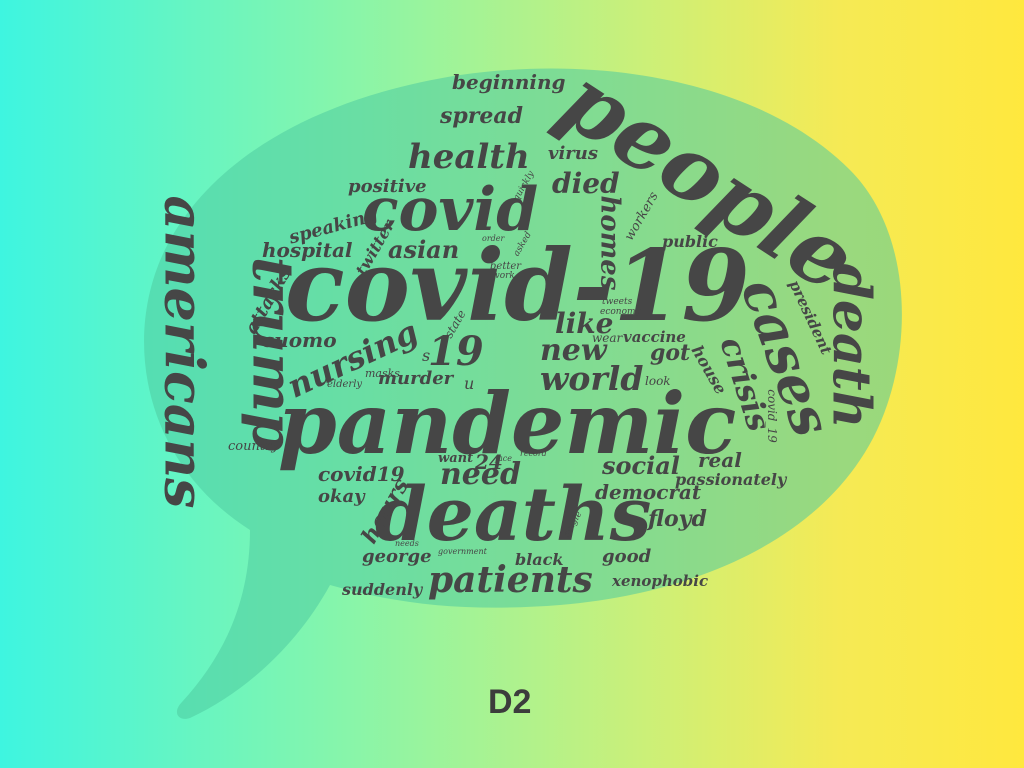  Describe the element at coordinates (469, 157) in the screenshot. I see `word-health: health` at that location.